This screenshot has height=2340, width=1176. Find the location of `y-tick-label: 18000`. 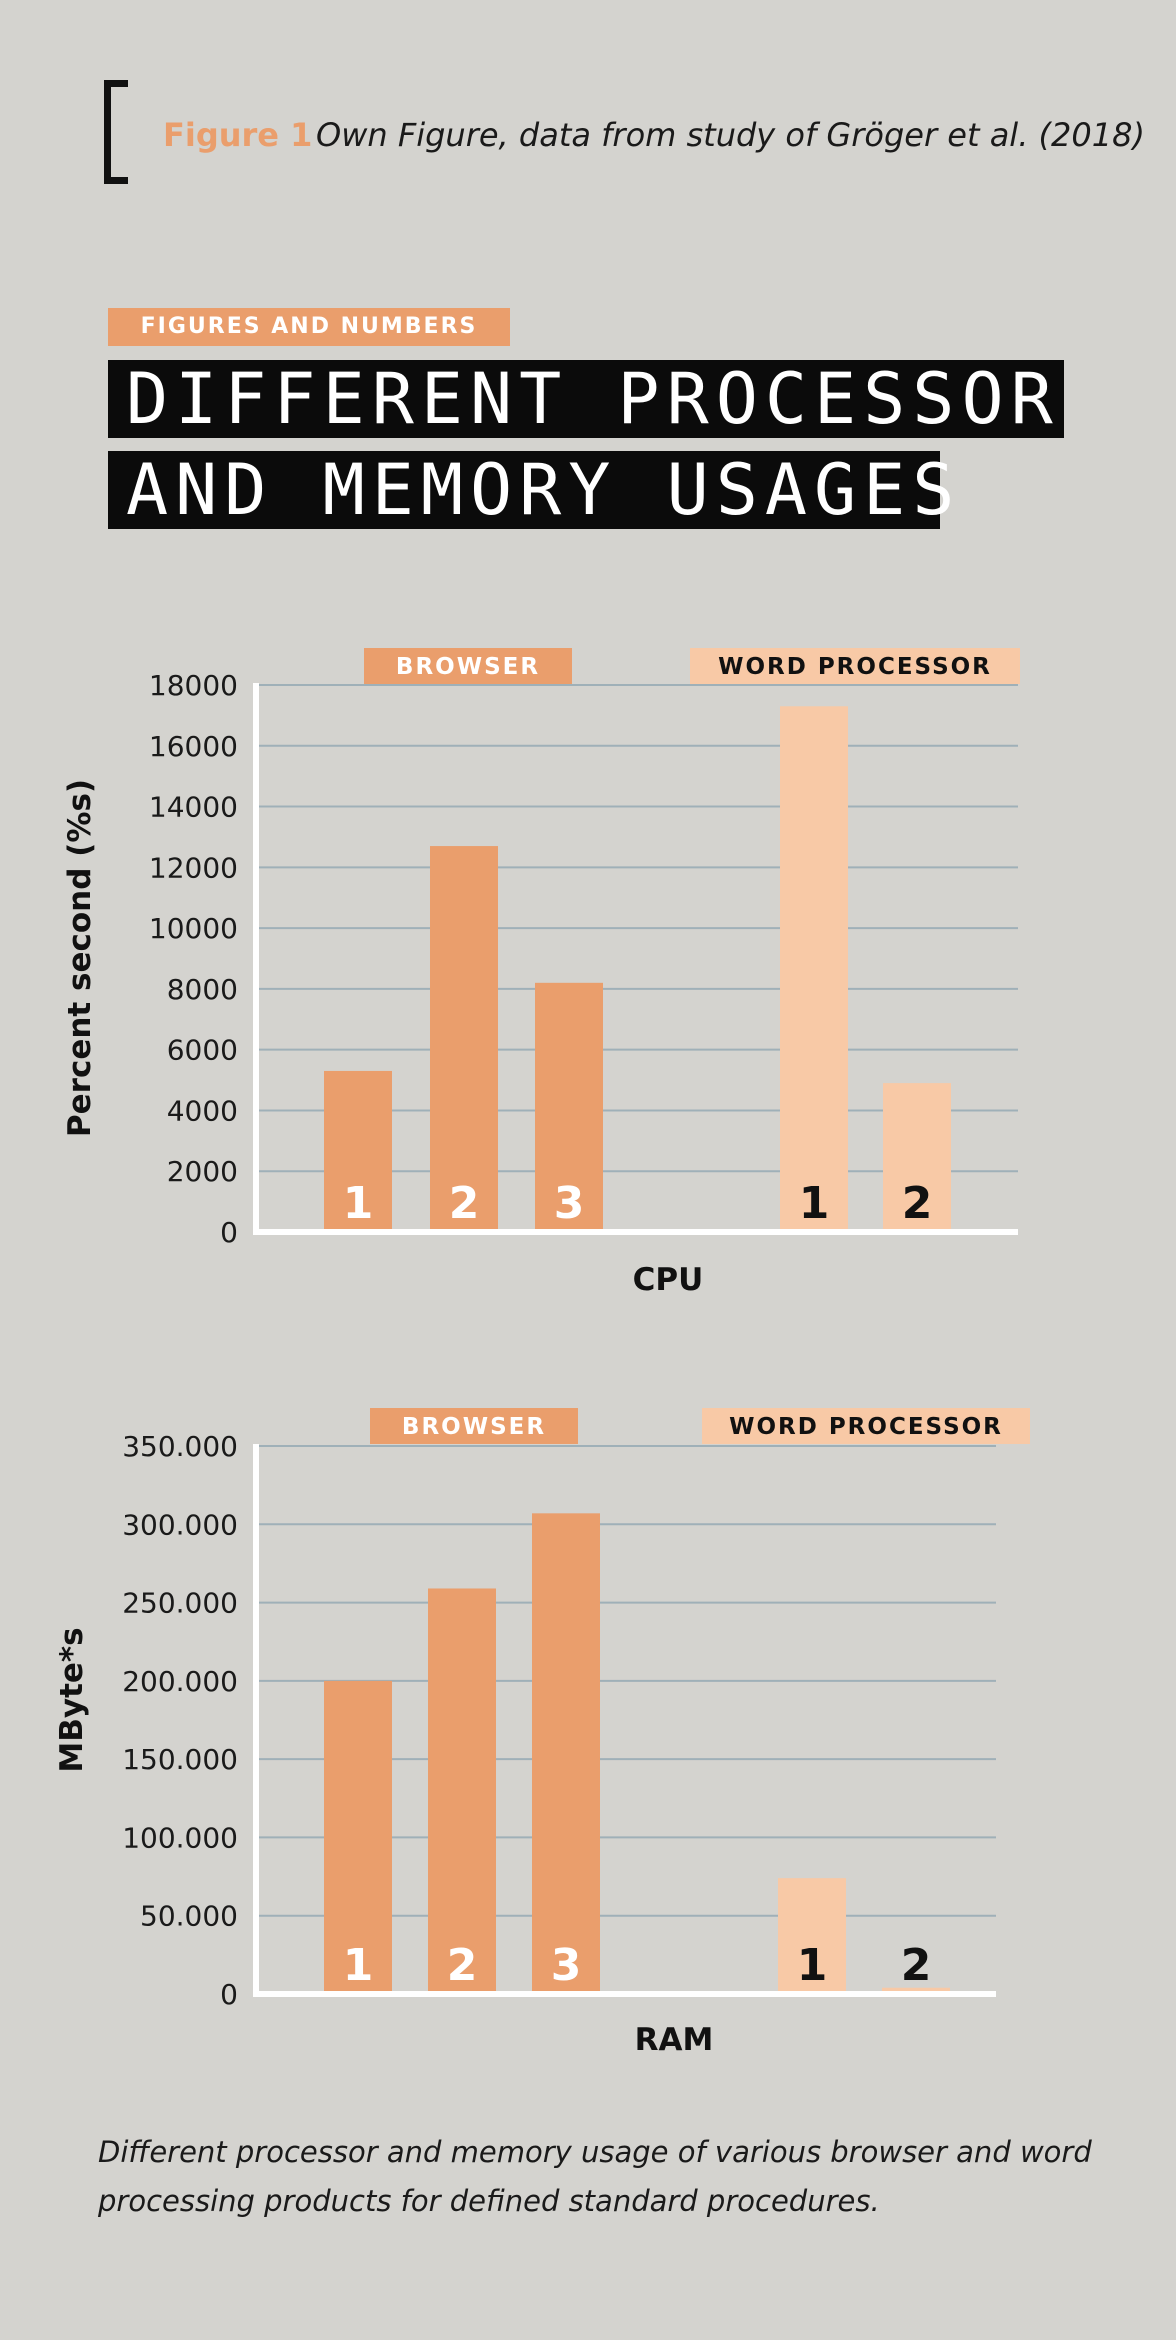

y-tick-label: 18000 is located at coordinates (193, 685).